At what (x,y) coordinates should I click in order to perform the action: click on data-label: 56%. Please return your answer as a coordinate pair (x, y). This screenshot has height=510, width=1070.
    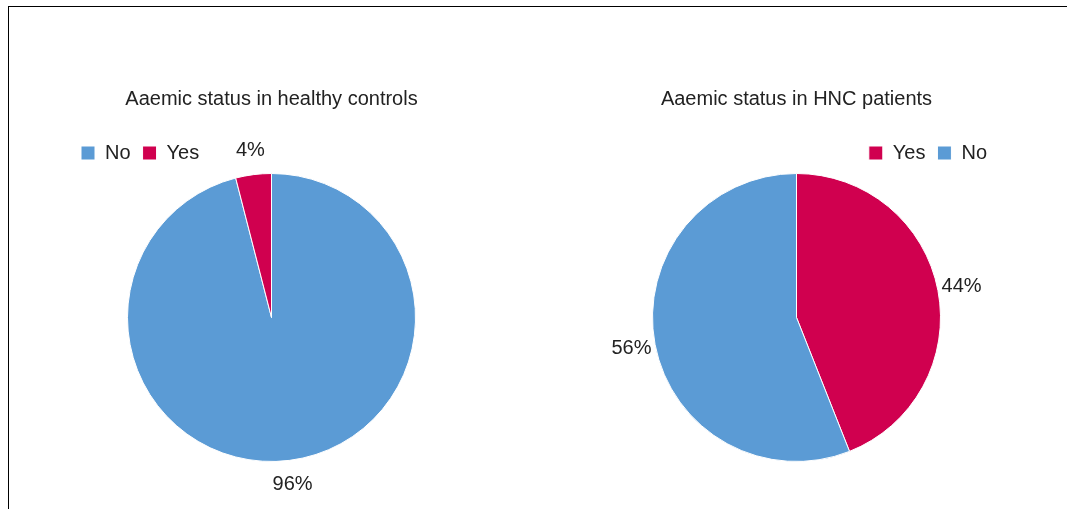
    Looking at the image, I should click on (631, 347).